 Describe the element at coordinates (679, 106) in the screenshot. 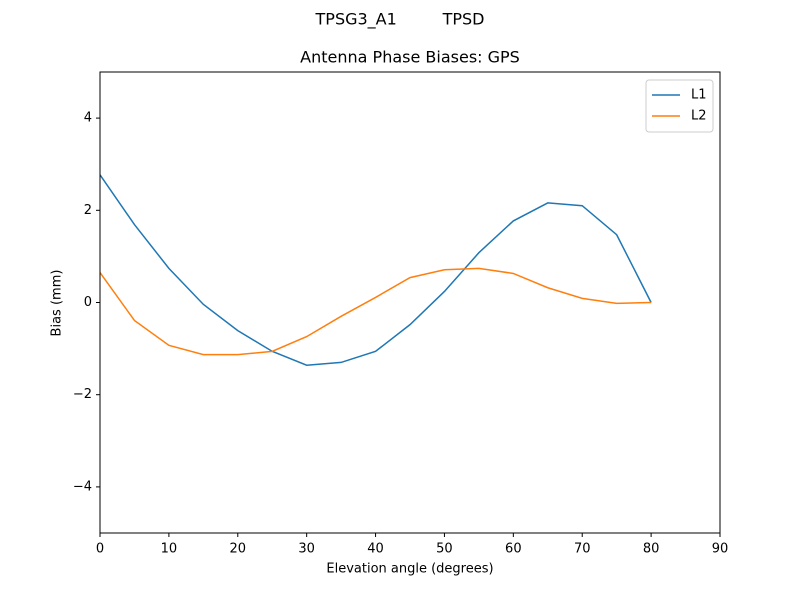

I see `legend-box` at that location.